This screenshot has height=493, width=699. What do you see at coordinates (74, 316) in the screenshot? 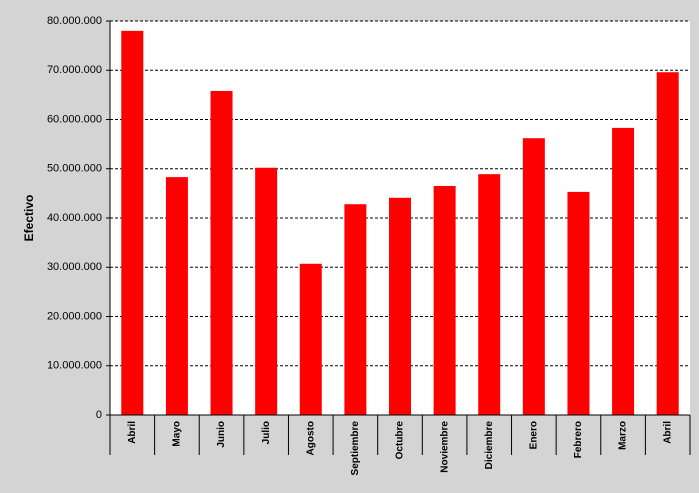
I see `y-tick-label: 20.000.000` at bounding box center [74, 316].